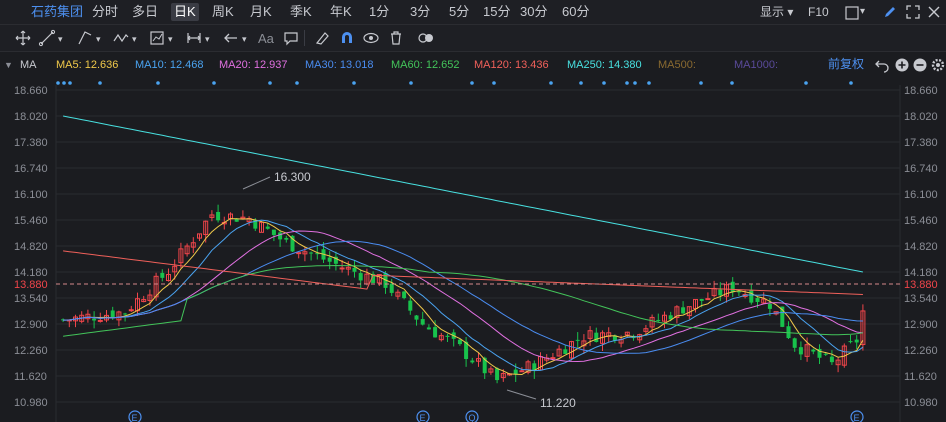 Image resolution: width=946 pixels, height=422 pixels. I want to click on period-tab: 60分, so click(576, 11).